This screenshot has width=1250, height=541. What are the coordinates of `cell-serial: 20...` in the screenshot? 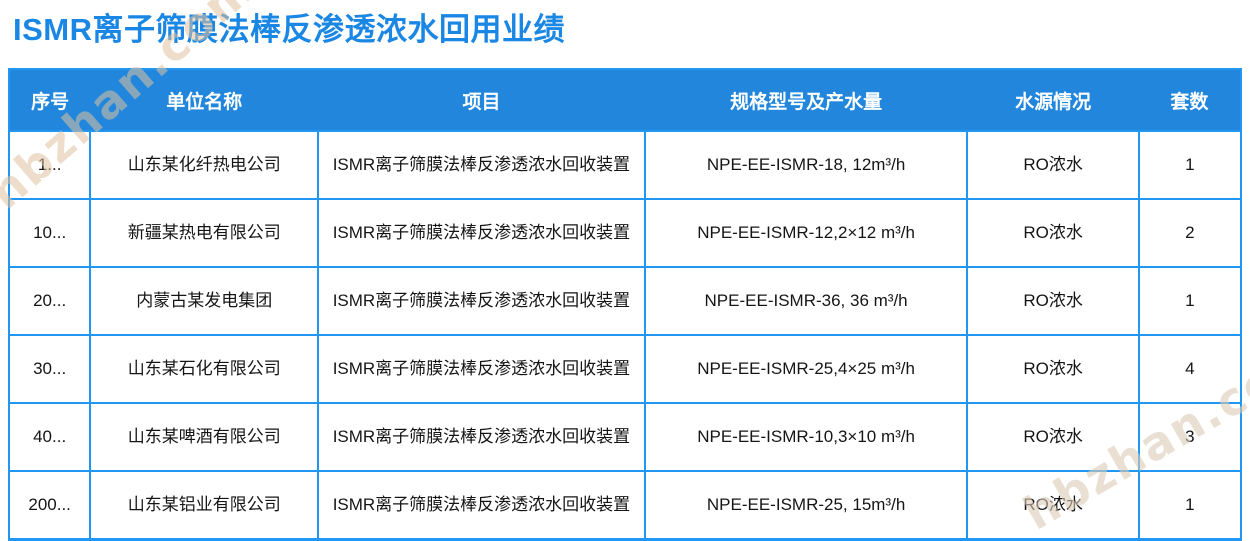 It's located at (49, 301).